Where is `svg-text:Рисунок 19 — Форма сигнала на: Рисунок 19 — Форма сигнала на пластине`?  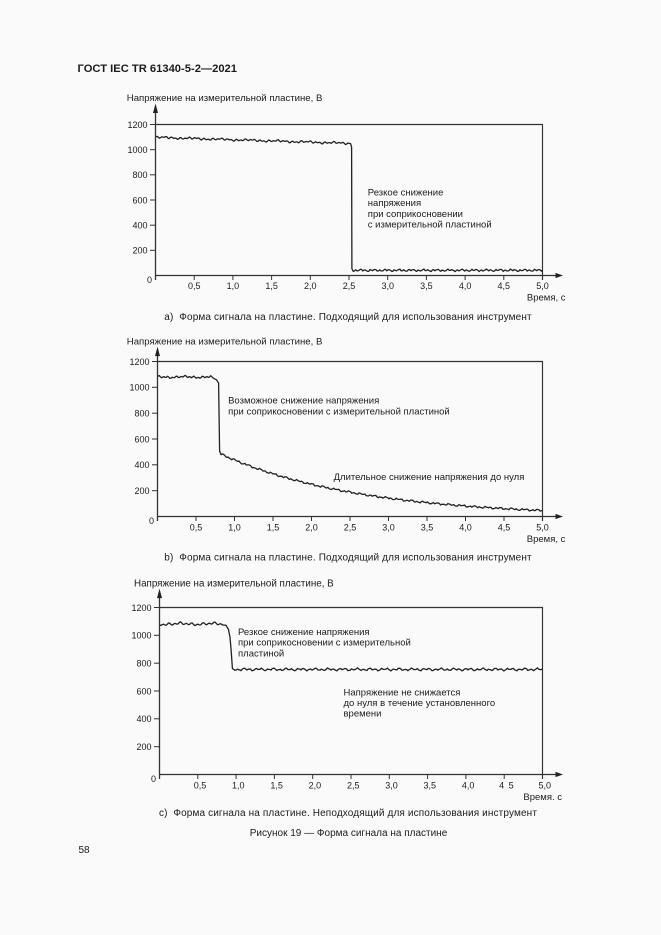 svg-text:Рисунок 19 — Форма сигнала на: Рисунок 19 — Форма сигнала на пластине is located at coordinates (349, 833).